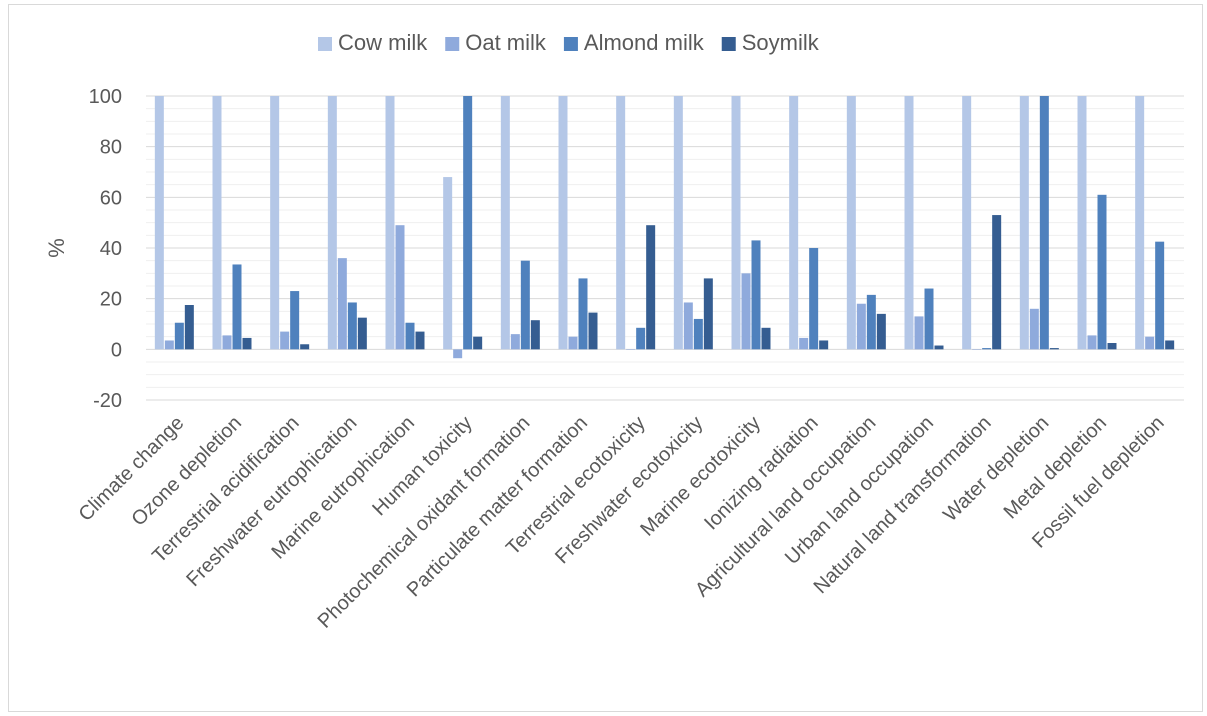  I want to click on legend: Cow milk Oat milk Almond milk Soymilk, so click(569, 42).